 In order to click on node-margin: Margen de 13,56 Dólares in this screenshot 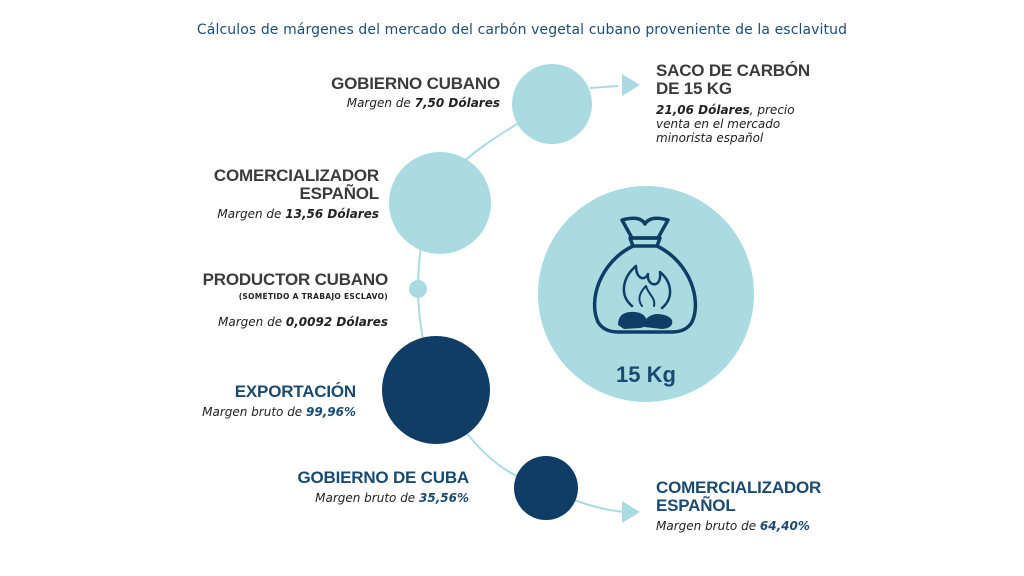, I will do `click(298, 214)`.